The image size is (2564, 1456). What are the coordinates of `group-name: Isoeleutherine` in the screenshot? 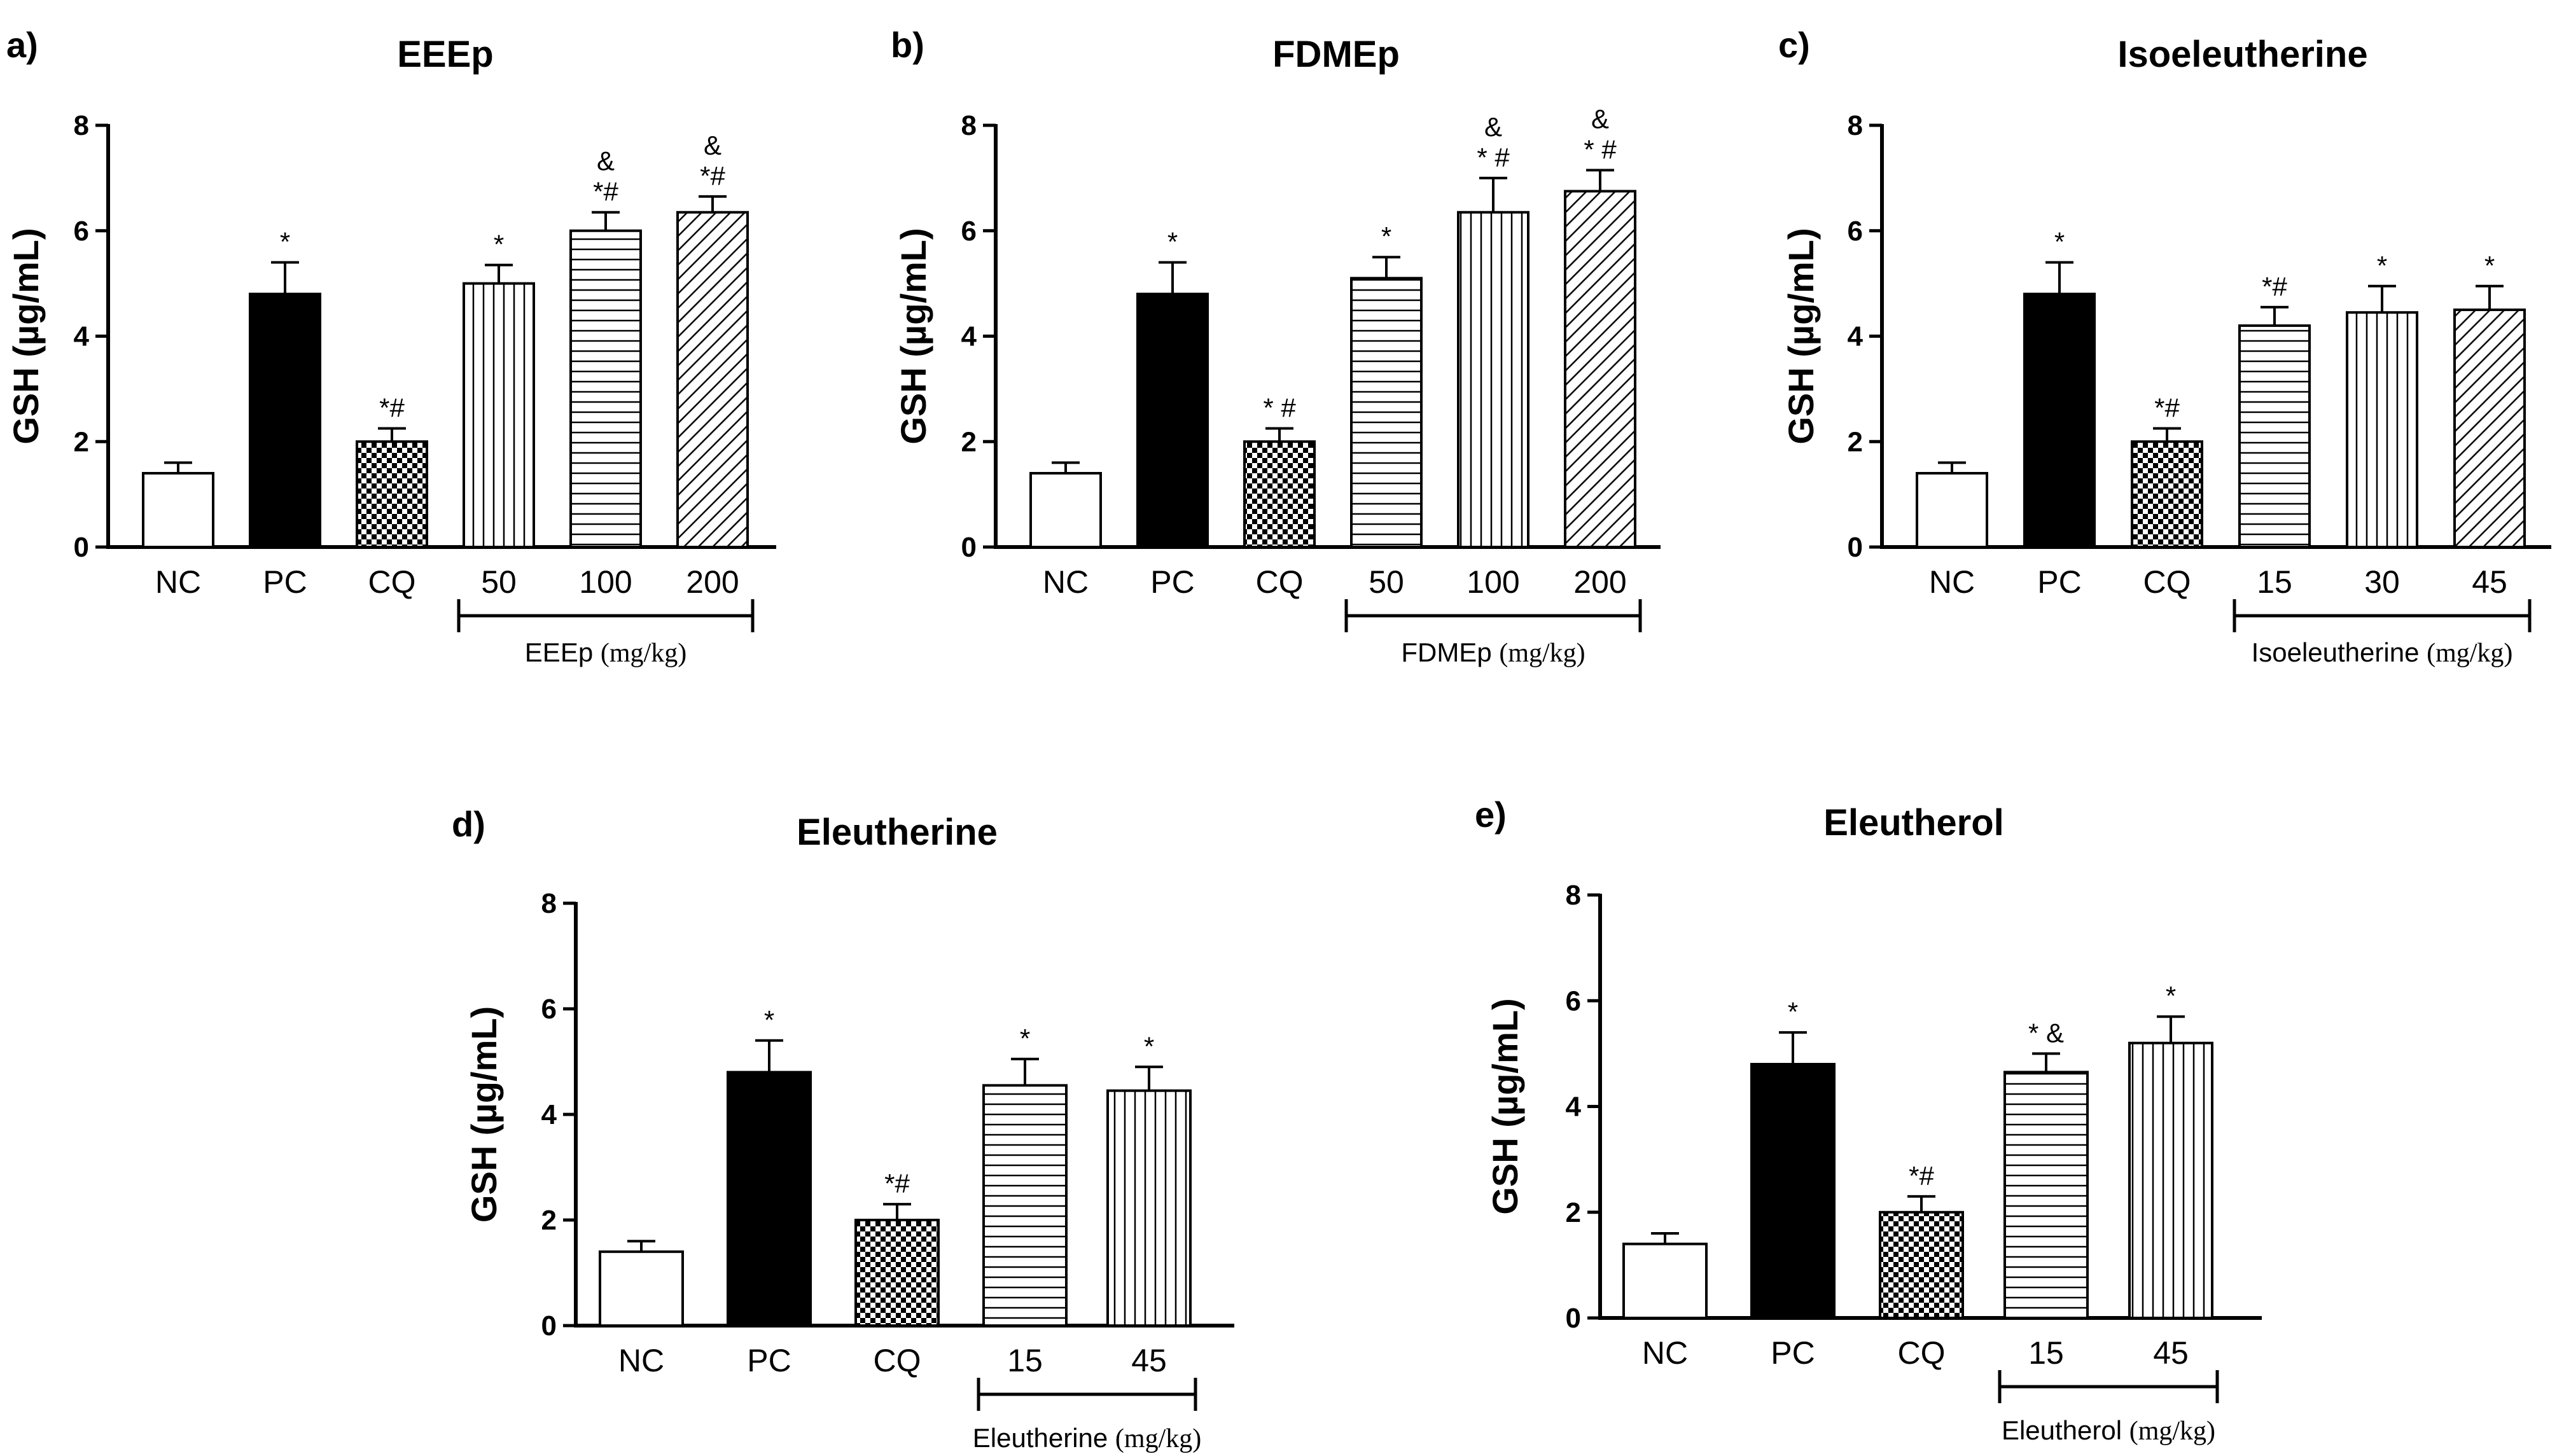 It's located at (2340, 652).